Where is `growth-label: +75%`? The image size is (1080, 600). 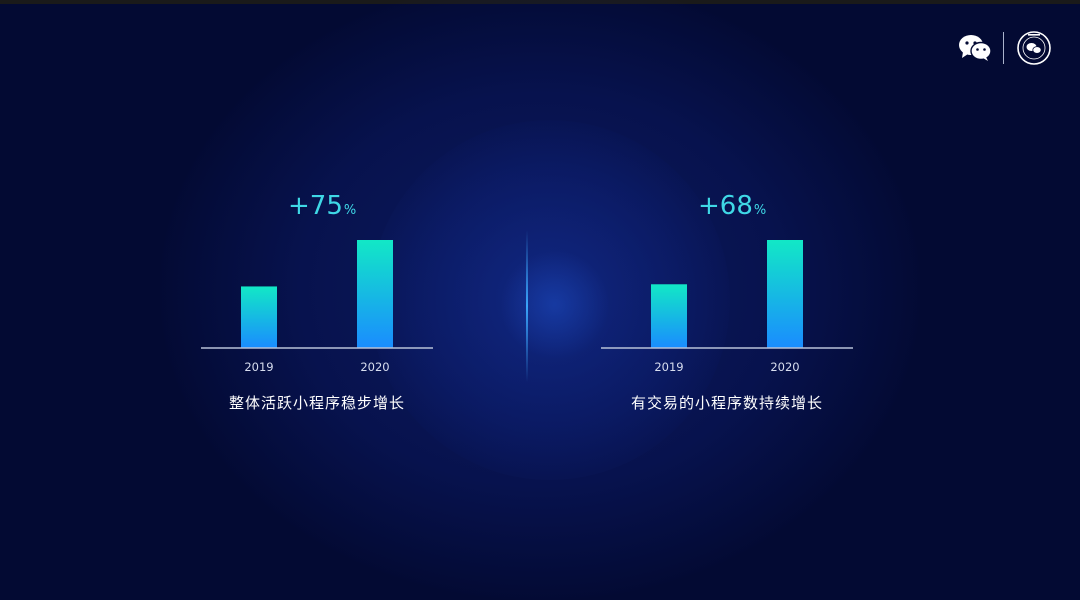 growth-label: +75% is located at coordinates (322, 208).